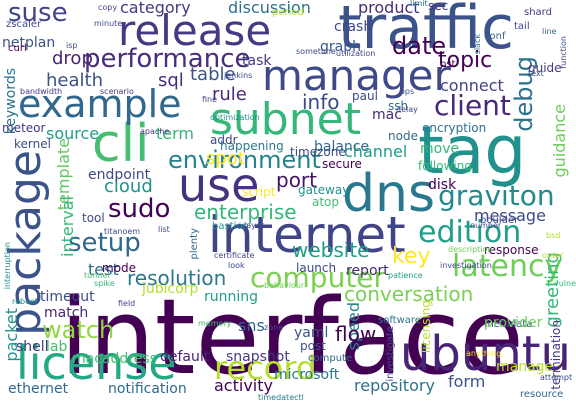 The width and height of the screenshot is (576, 403). What do you see at coordinates (311, 333) in the screenshot?
I see `word-yaml: yaml` at bounding box center [311, 333].